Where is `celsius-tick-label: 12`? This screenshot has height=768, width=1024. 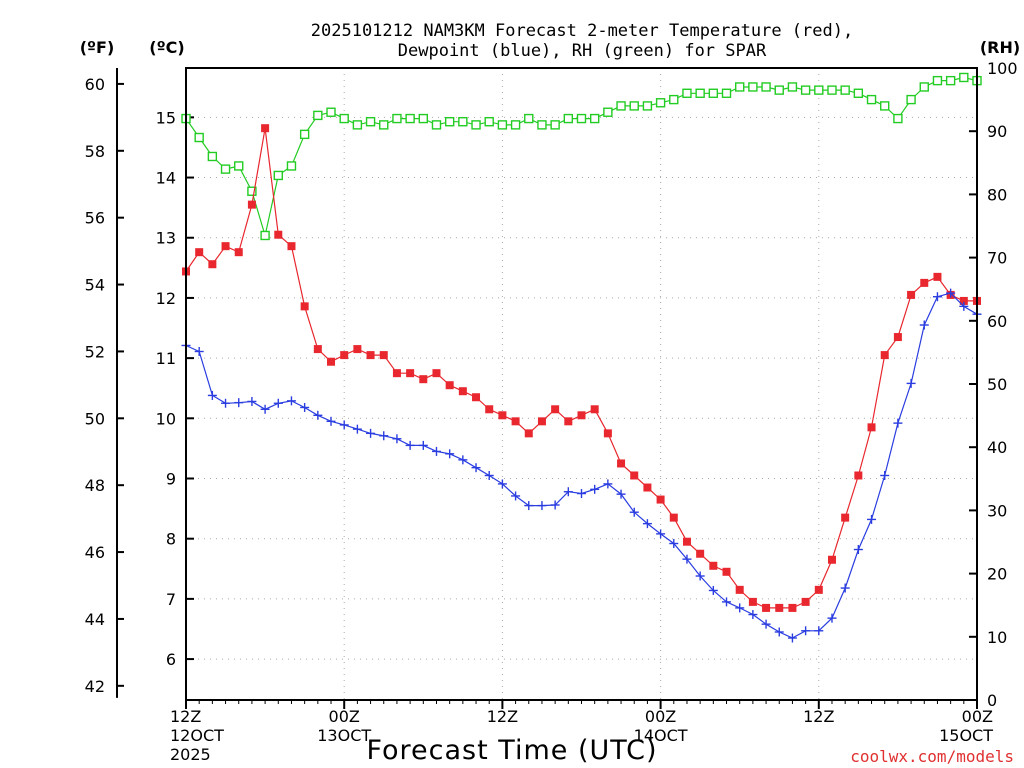
celsius-tick-label: 12 is located at coordinates (166, 298).